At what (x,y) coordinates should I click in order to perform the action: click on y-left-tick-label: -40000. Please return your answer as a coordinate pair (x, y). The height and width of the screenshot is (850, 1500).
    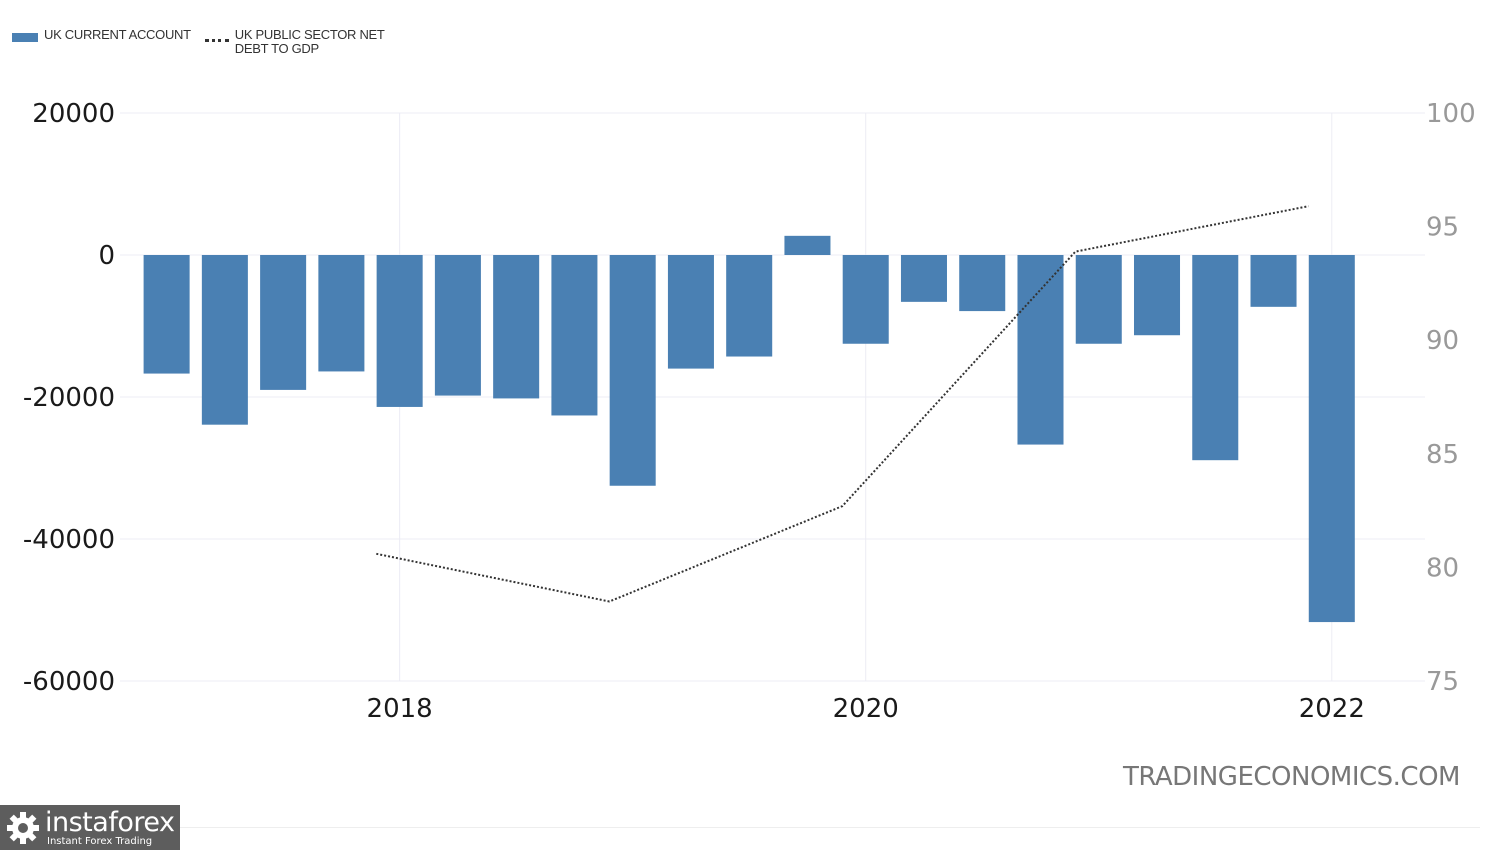
    Looking at the image, I should click on (69, 540).